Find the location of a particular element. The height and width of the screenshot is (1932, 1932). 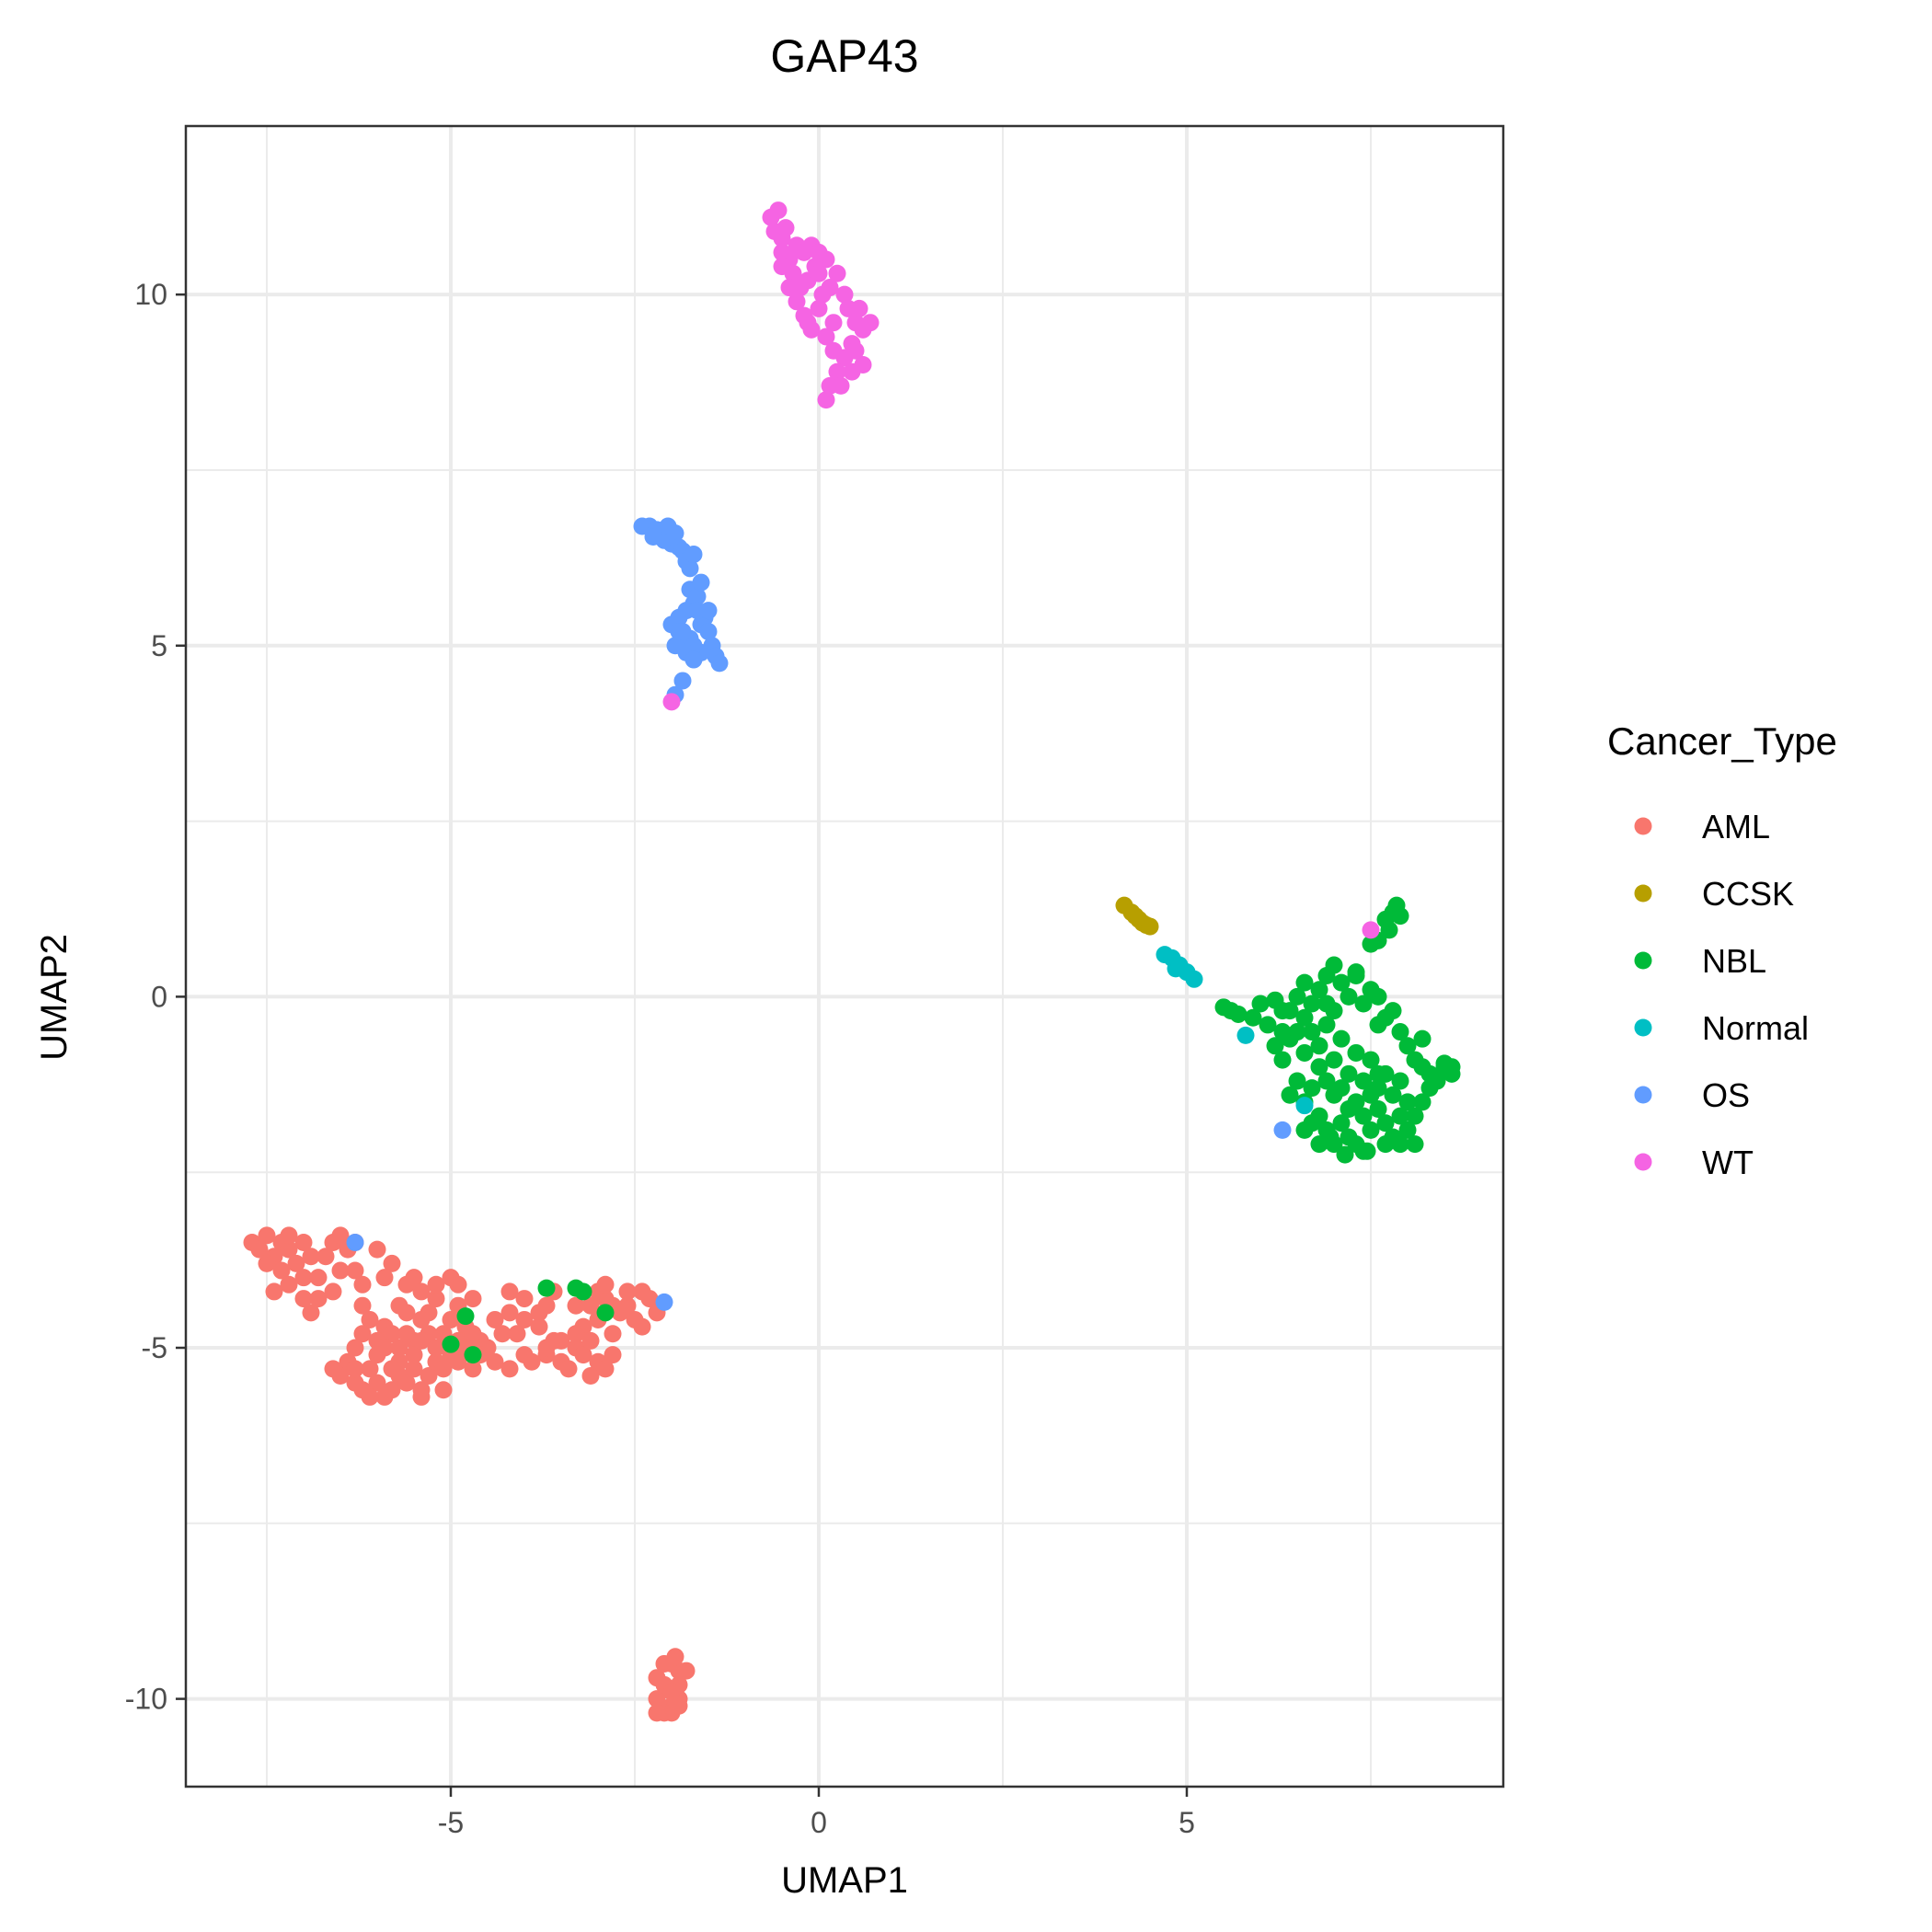

legend-key-os is located at coordinates (1643, 1095).